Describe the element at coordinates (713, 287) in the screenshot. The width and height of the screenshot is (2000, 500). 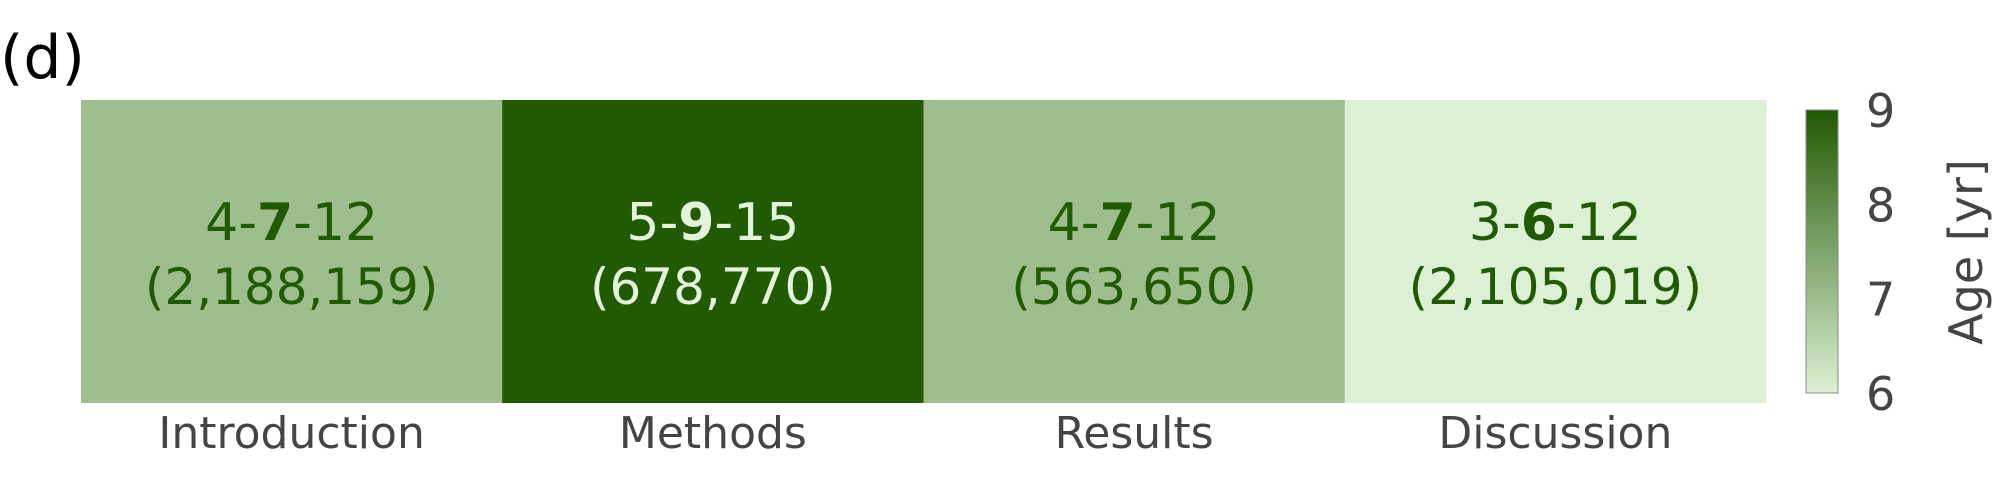
I see `cell-count-label: (678,770)` at that location.